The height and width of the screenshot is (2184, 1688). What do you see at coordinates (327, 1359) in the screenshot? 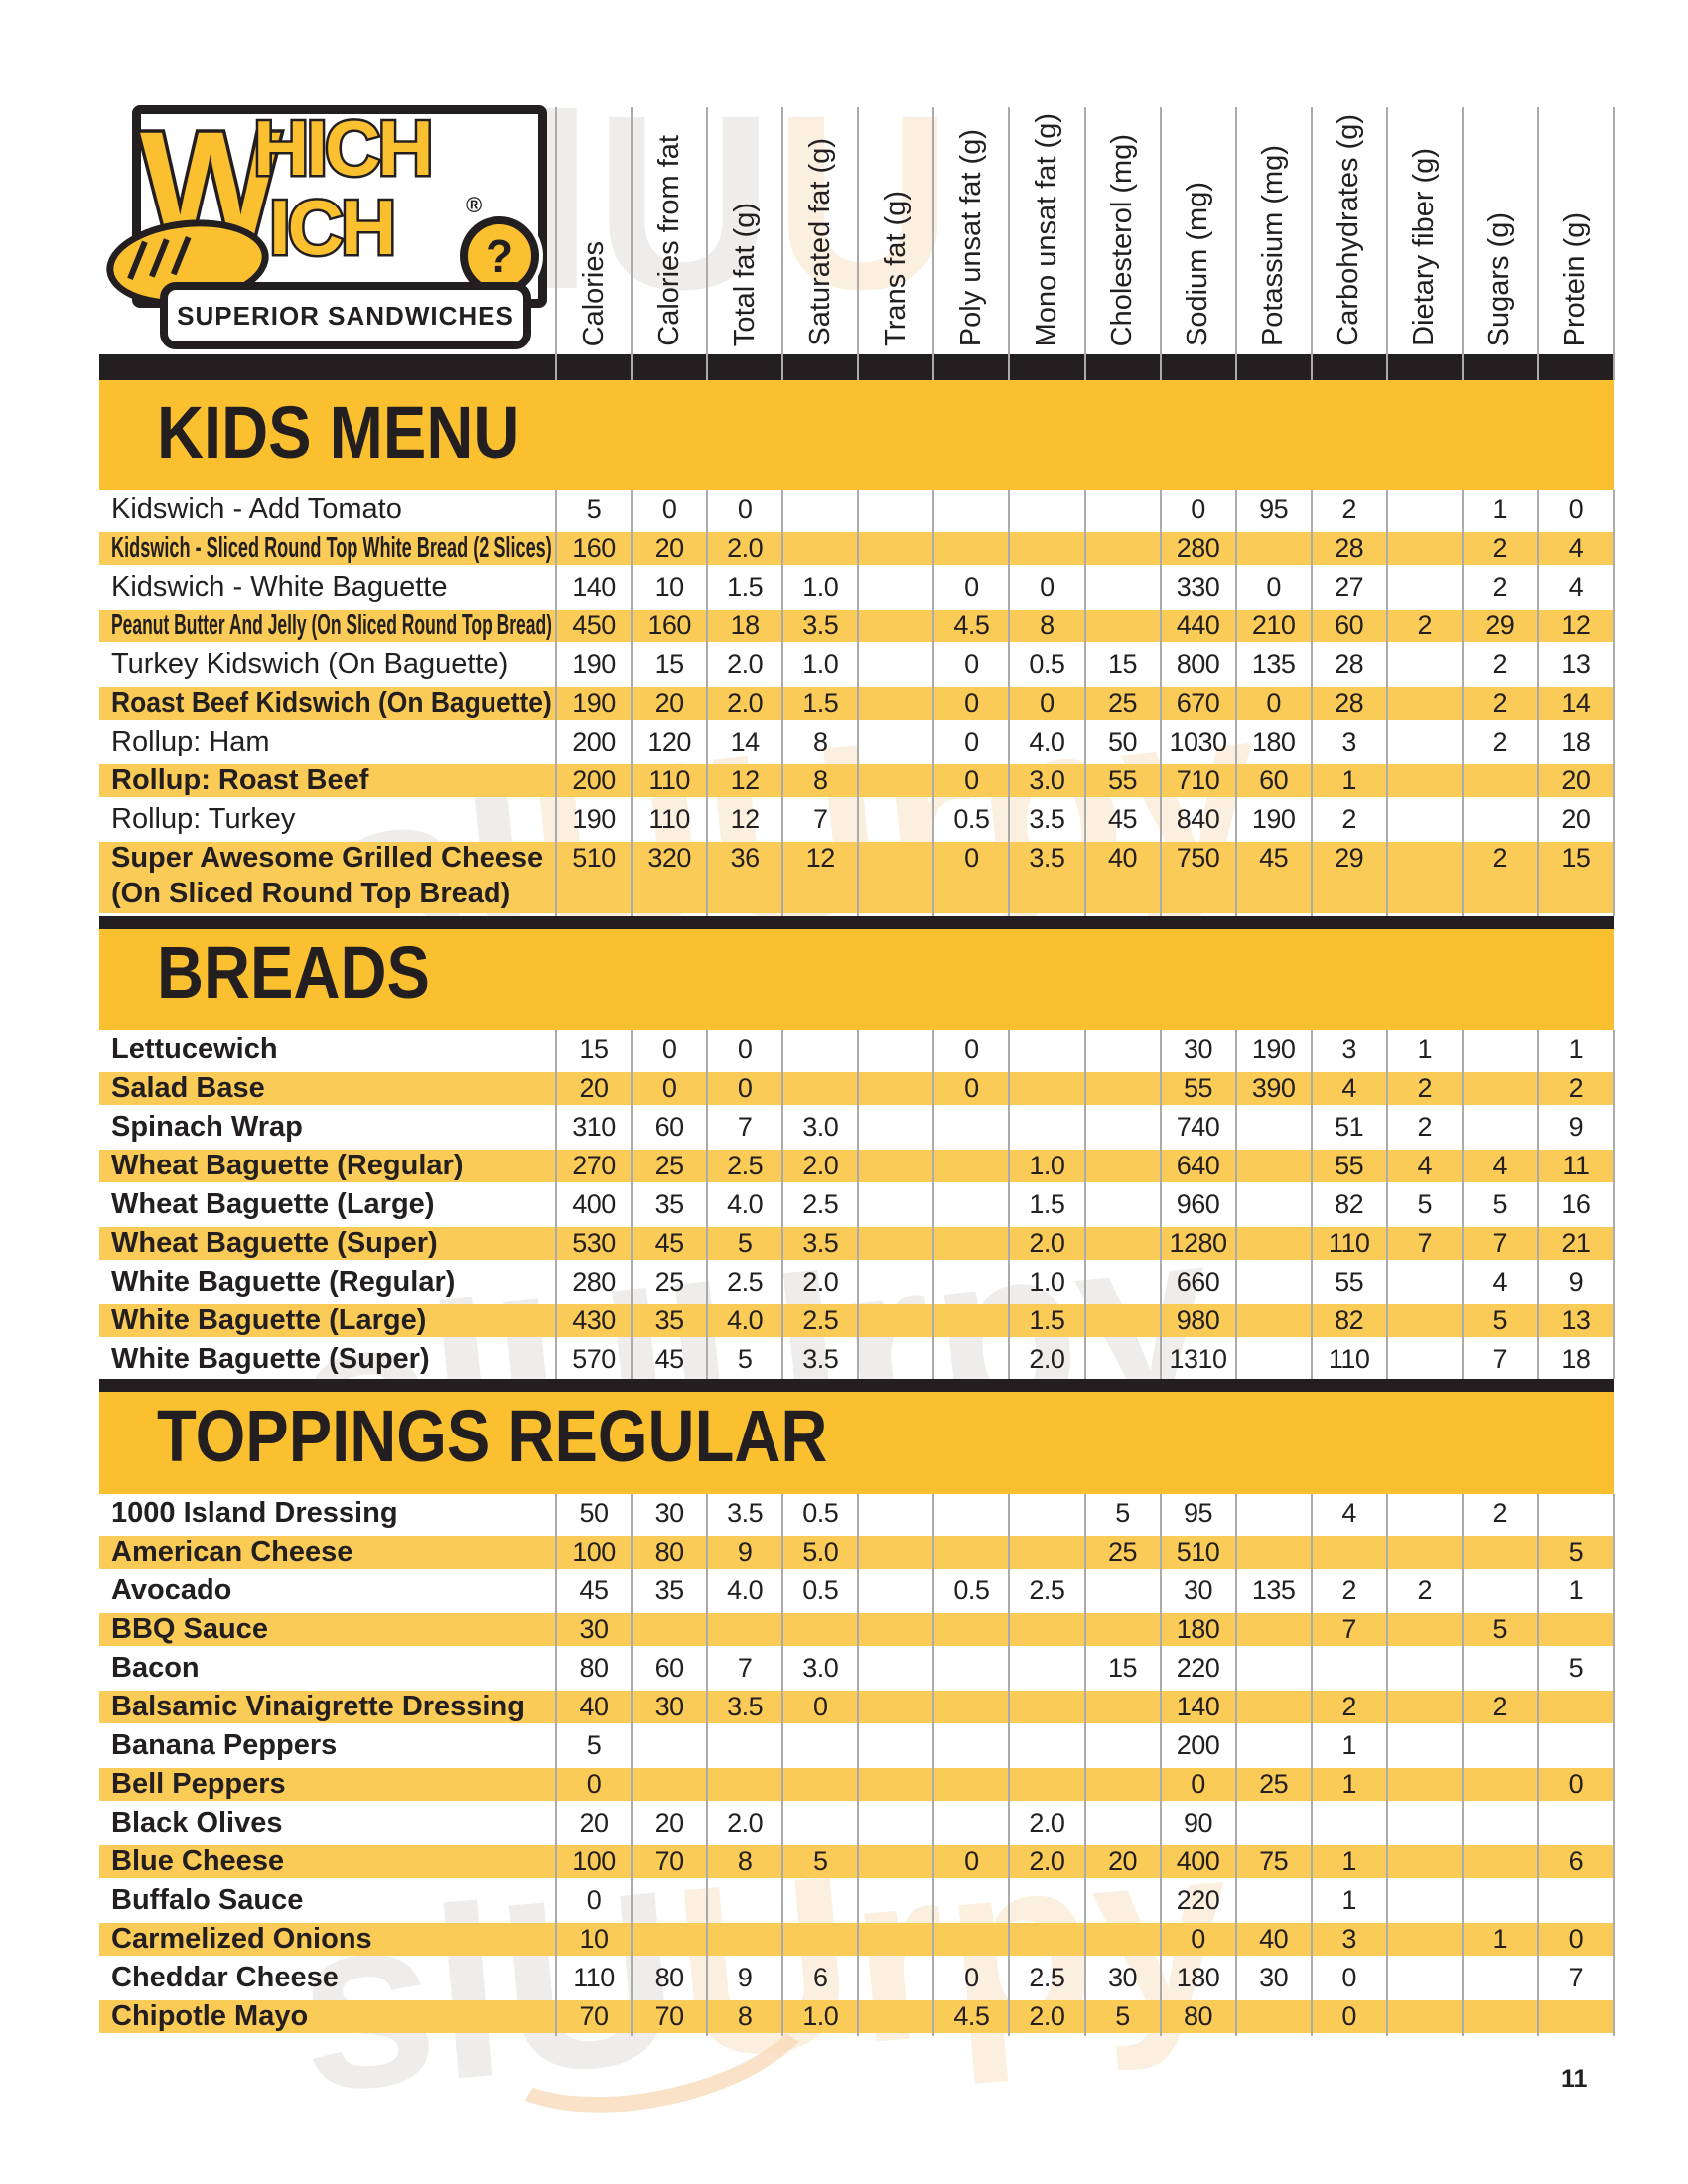
I see `item-name-cell: White Baguette (Super)` at bounding box center [327, 1359].